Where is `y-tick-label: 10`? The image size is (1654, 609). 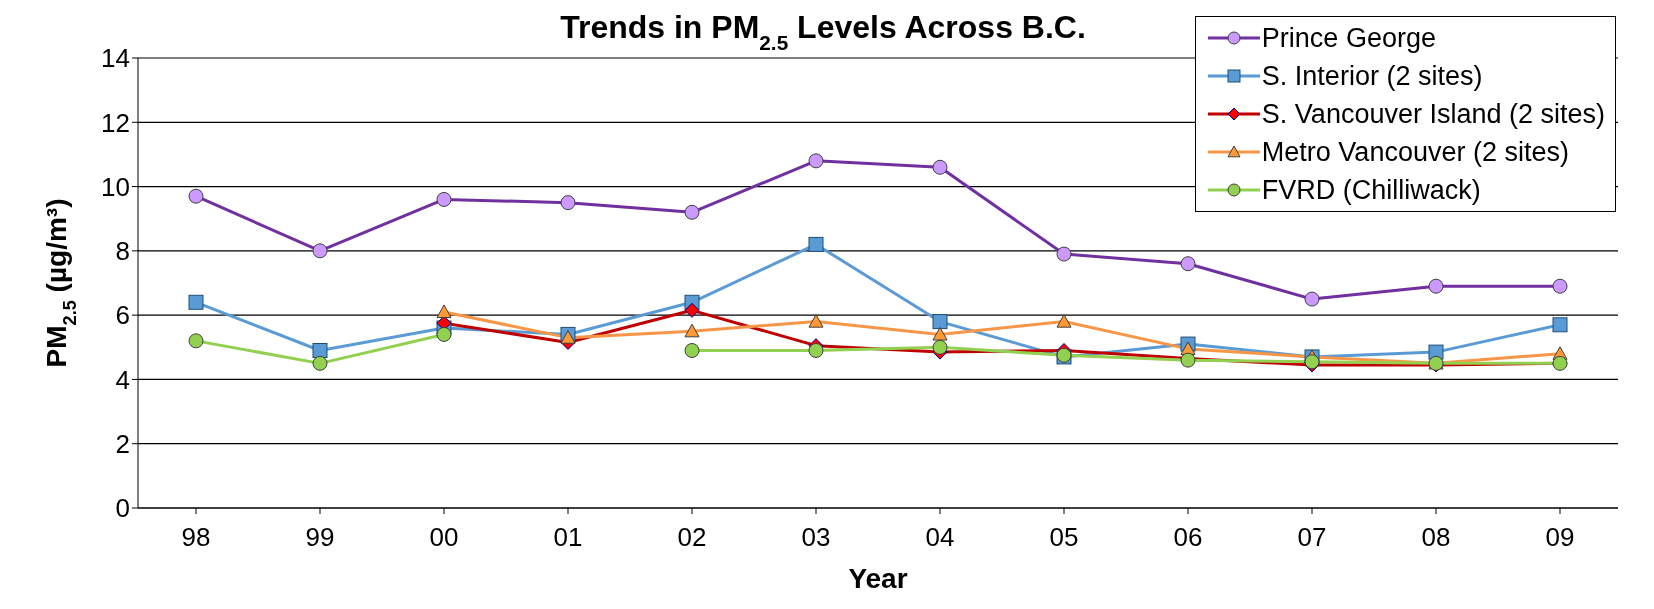 y-tick-label: 10 is located at coordinates (115, 186).